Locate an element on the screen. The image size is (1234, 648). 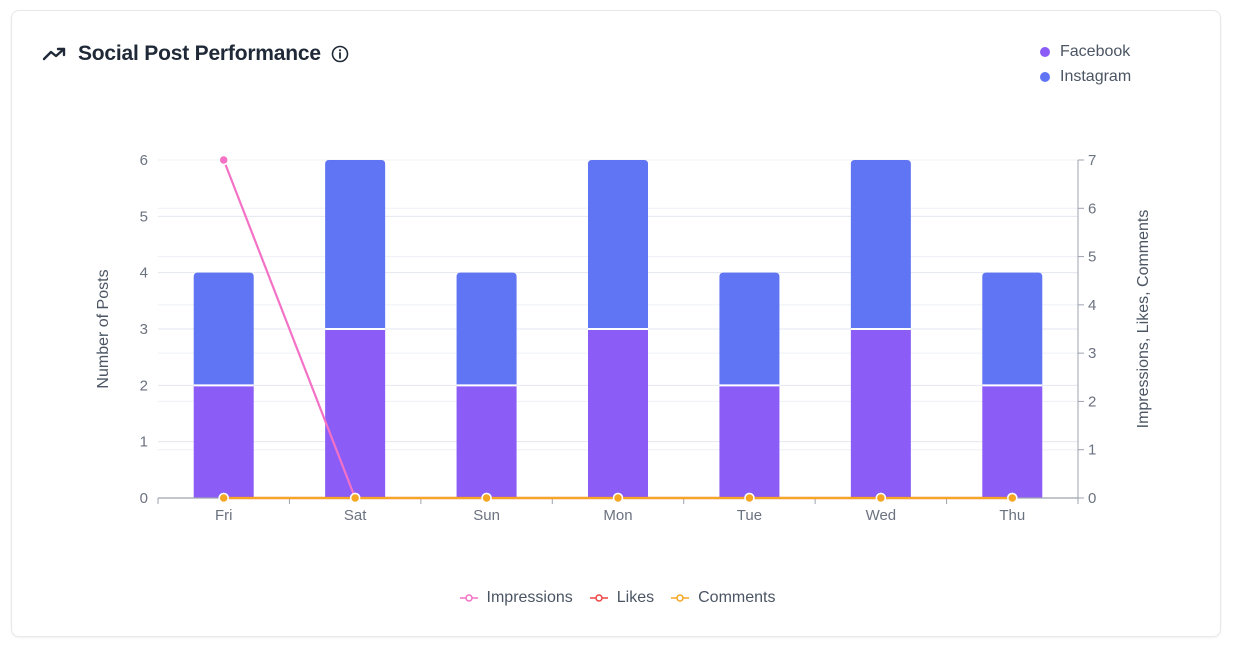
y-tick-label: 4 is located at coordinates (144, 273).